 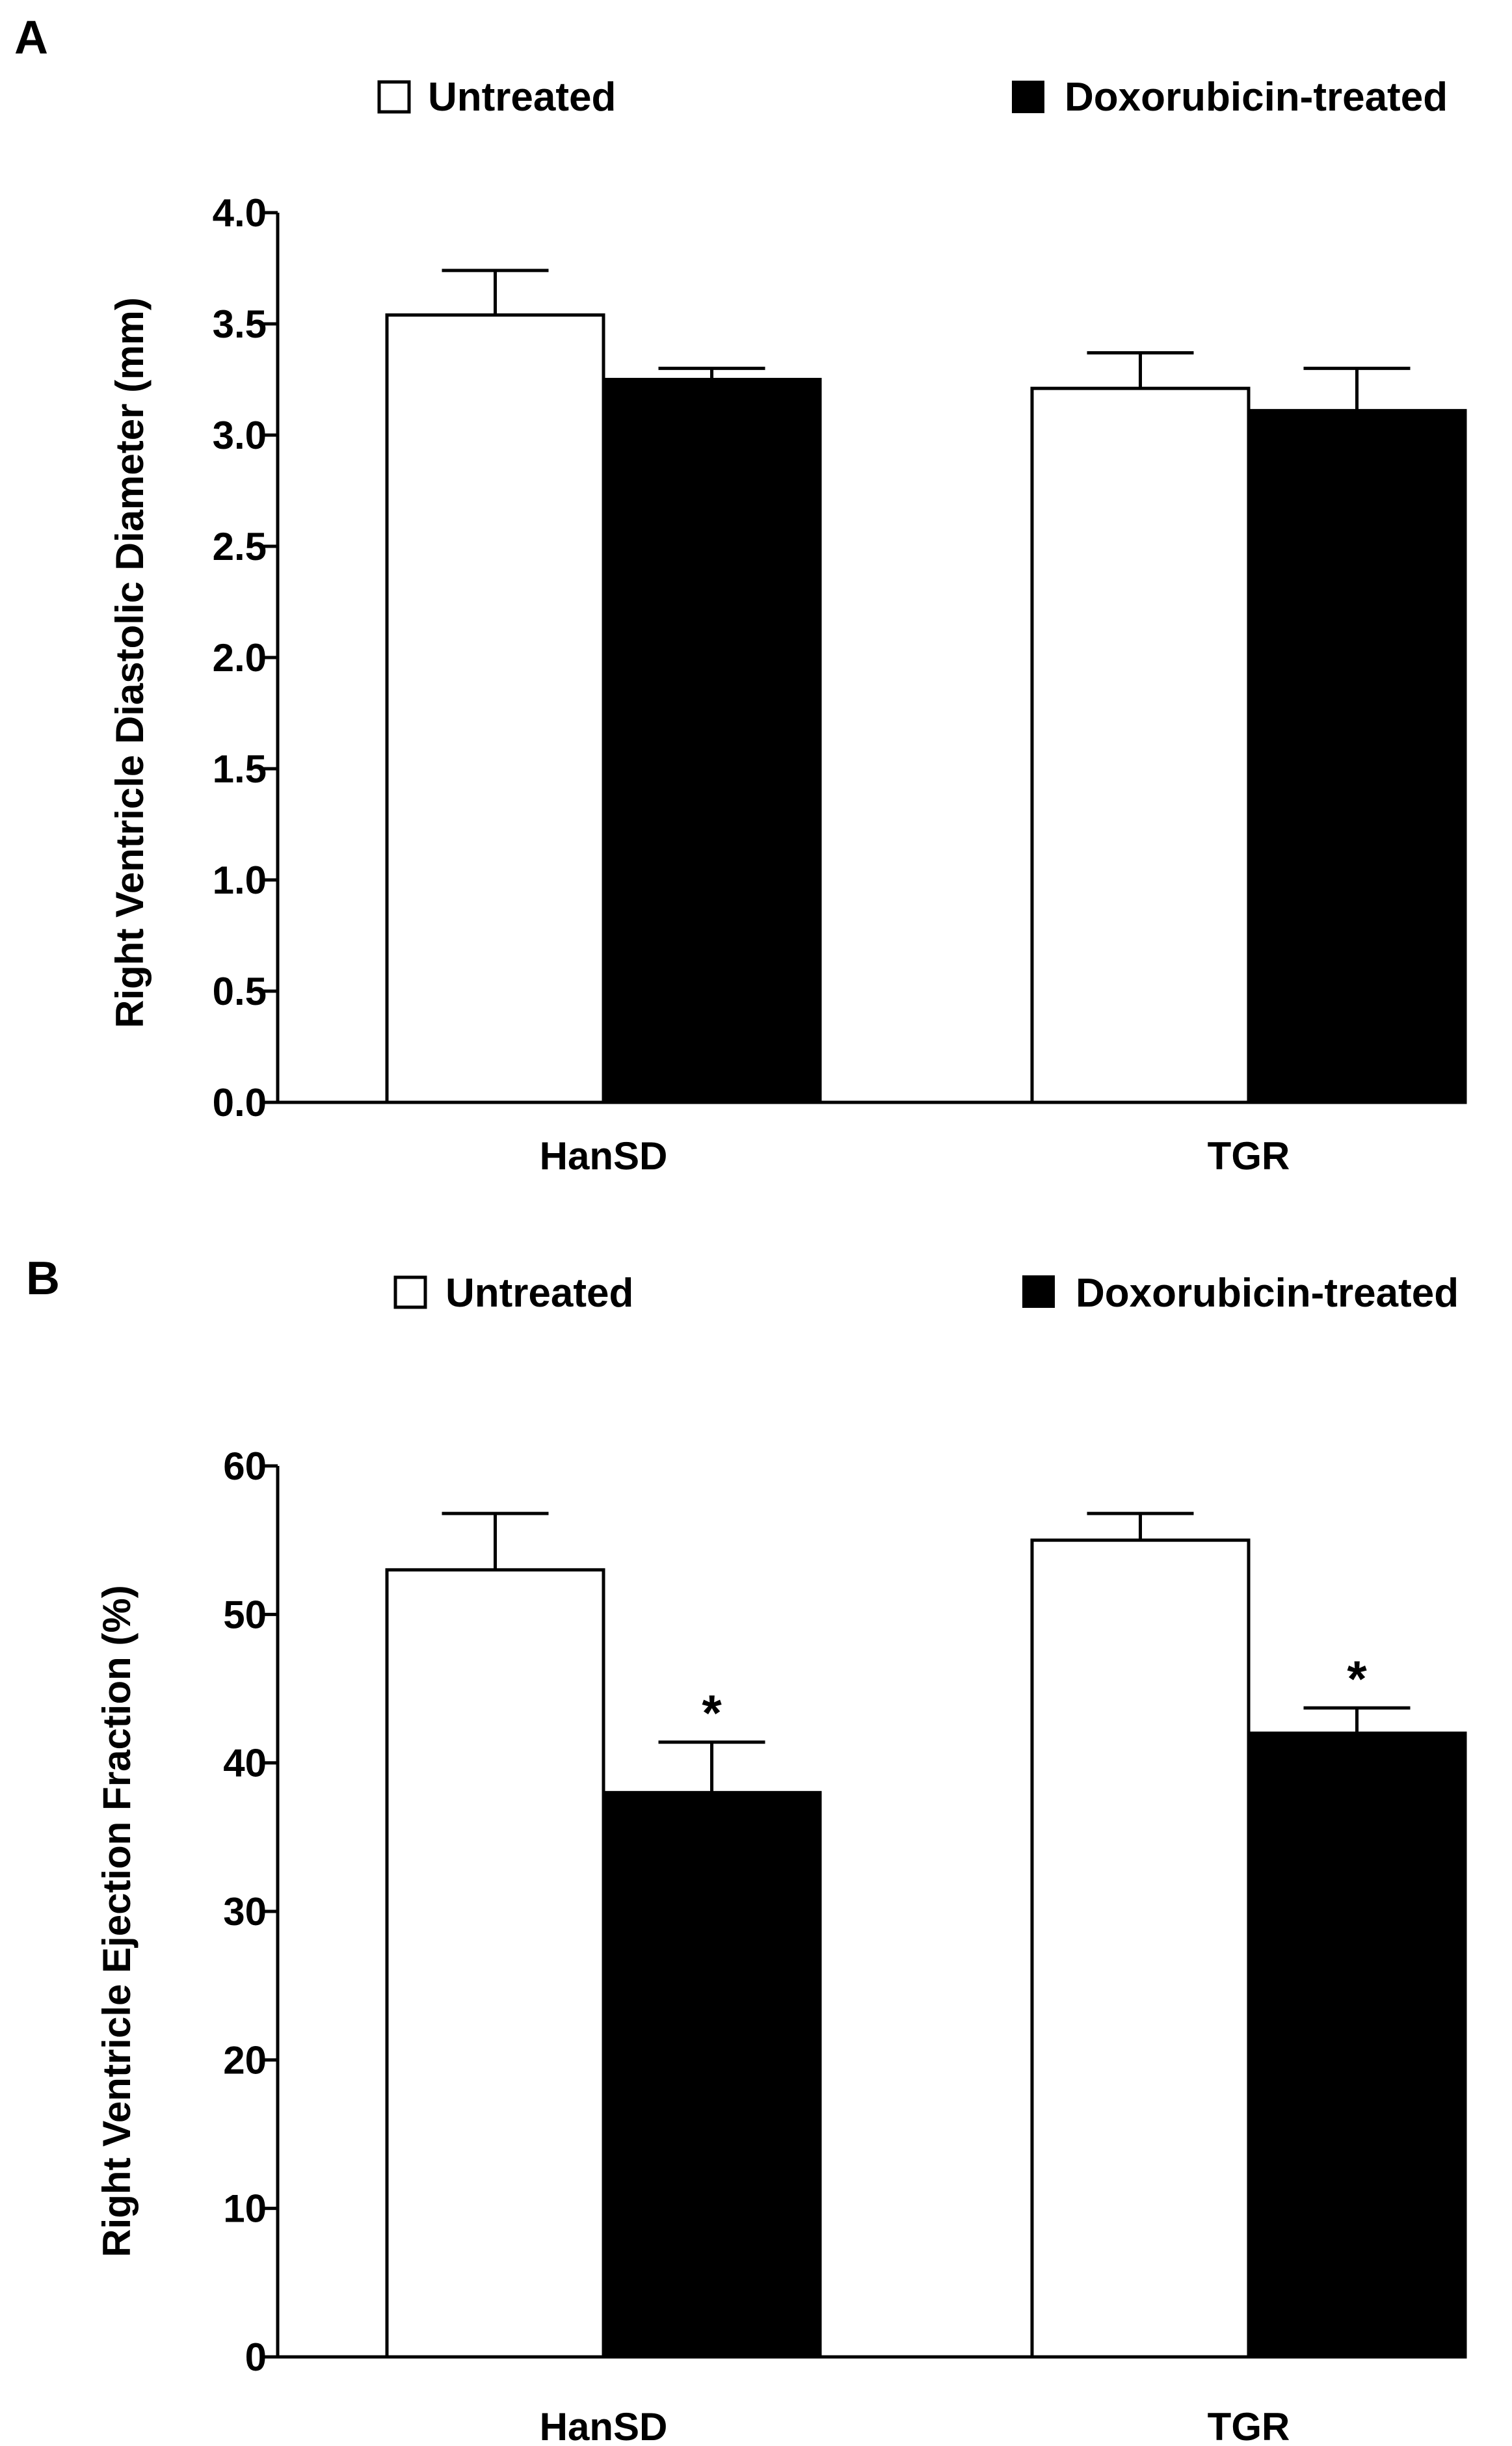 I want to click on y-tick-label: 4.0, so click(x=240, y=213).